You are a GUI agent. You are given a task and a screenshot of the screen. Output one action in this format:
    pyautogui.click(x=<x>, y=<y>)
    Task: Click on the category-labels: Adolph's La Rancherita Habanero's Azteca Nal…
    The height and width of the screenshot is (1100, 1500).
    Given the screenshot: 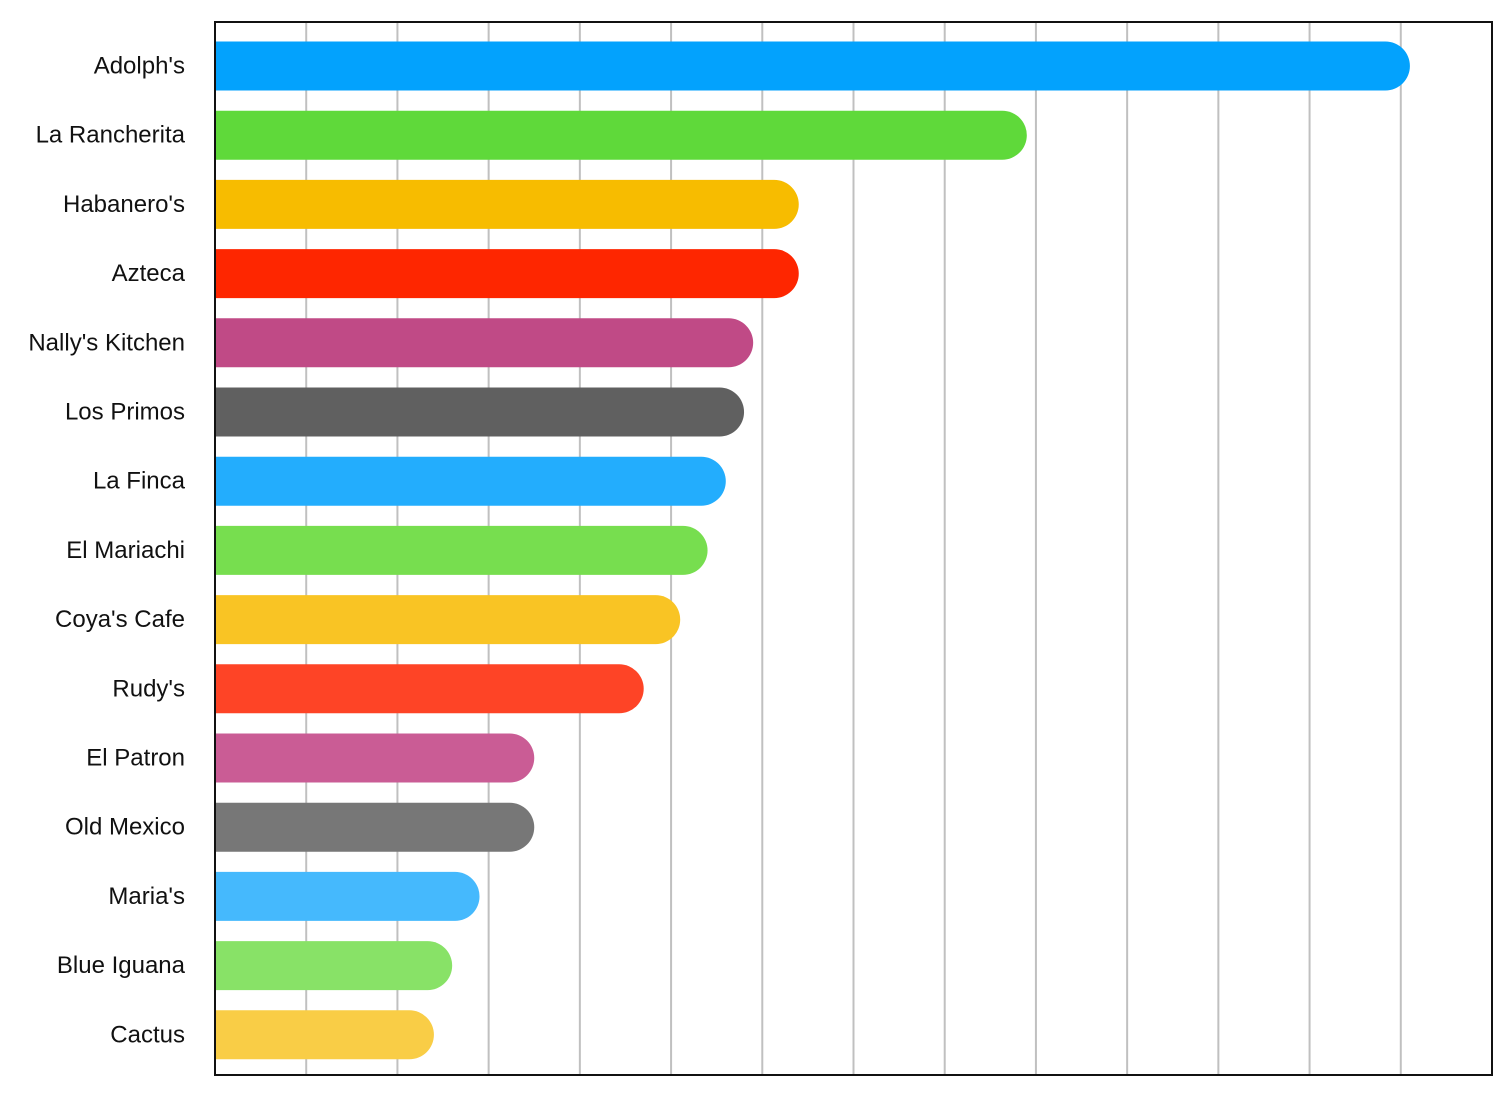 What is the action you would take?
    pyautogui.click(x=106, y=551)
    